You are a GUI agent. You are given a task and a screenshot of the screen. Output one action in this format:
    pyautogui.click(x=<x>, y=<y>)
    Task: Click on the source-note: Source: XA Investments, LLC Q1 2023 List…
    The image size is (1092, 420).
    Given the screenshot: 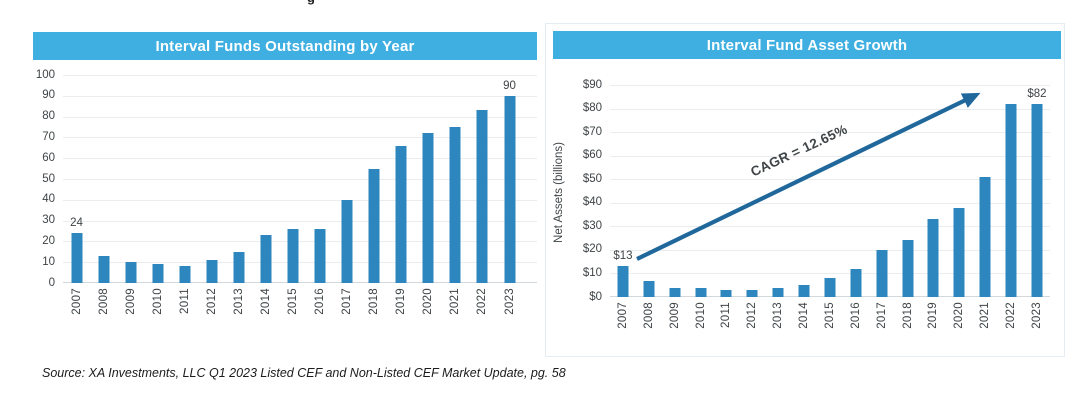 What is the action you would take?
    pyautogui.click(x=304, y=373)
    